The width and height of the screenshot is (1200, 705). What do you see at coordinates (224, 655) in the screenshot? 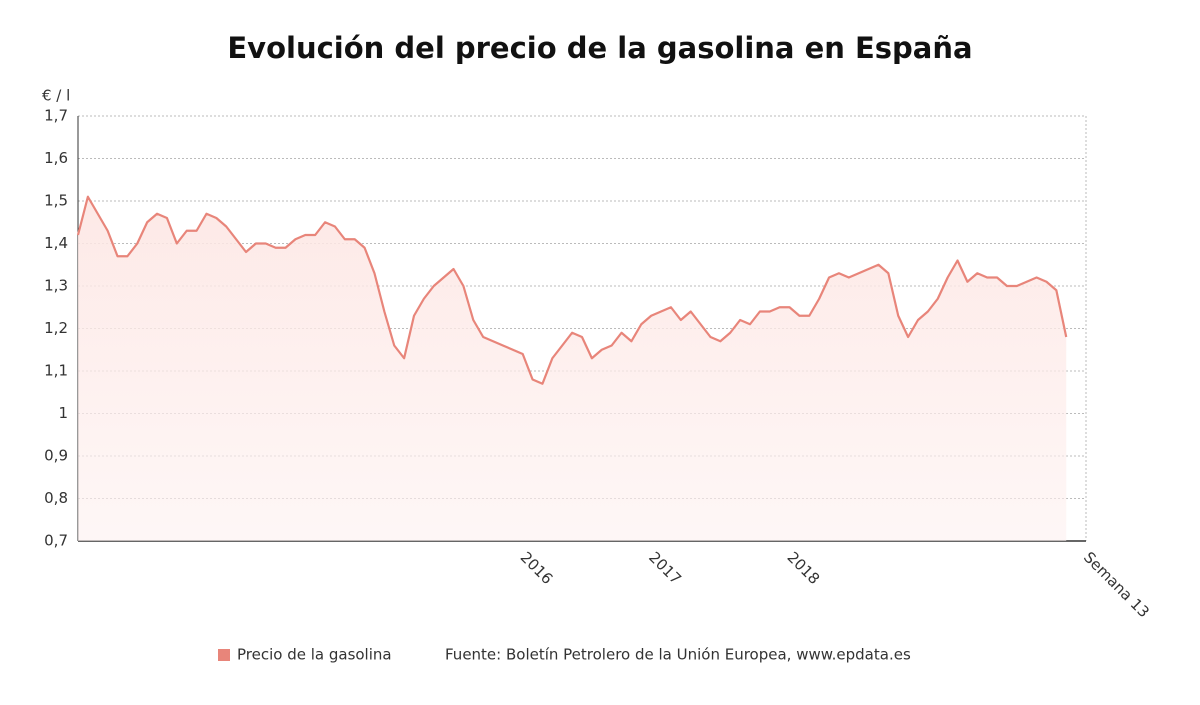
I see `legend-swatch` at bounding box center [224, 655].